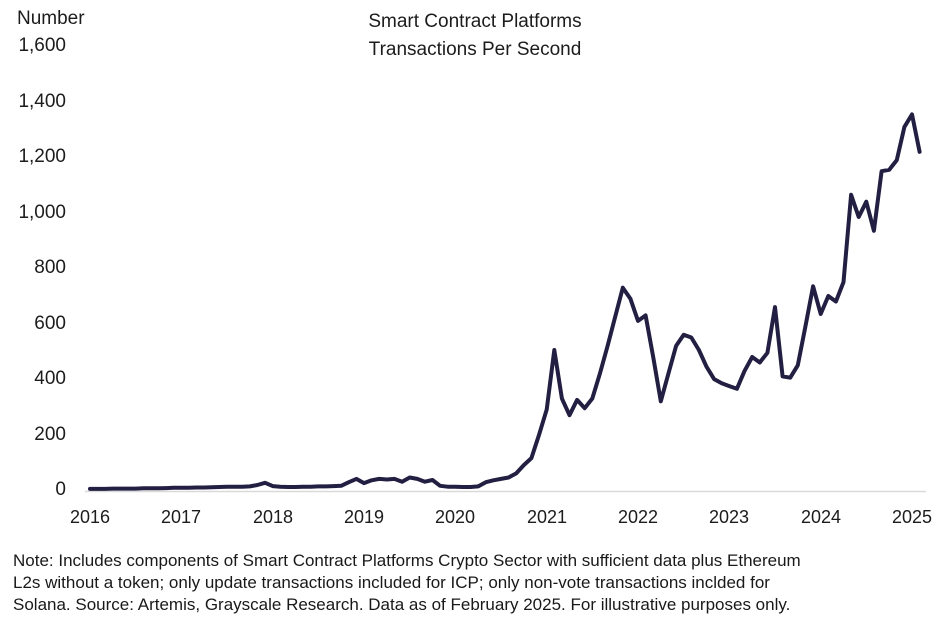  I want to click on y-tick-label-400: 400, so click(50, 378).